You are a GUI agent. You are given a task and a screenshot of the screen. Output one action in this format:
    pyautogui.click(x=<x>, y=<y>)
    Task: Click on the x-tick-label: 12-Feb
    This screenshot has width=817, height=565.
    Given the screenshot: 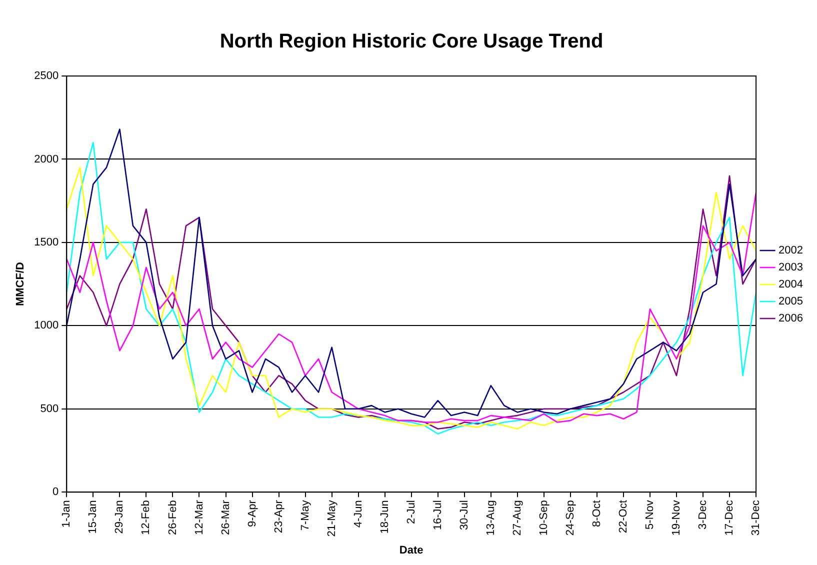 What is the action you would take?
    pyautogui.click(x=146, y=517)
    